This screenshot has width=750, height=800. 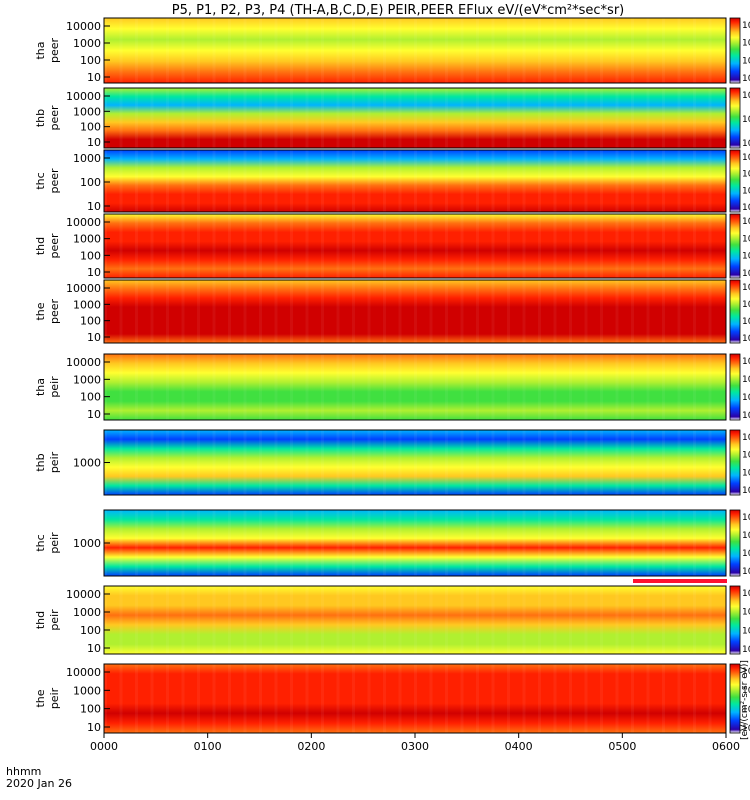 What do you see at coordinates (40, 311) in the screenshot?
I see `y-label-probe: the` at bounding box center [40, 311].